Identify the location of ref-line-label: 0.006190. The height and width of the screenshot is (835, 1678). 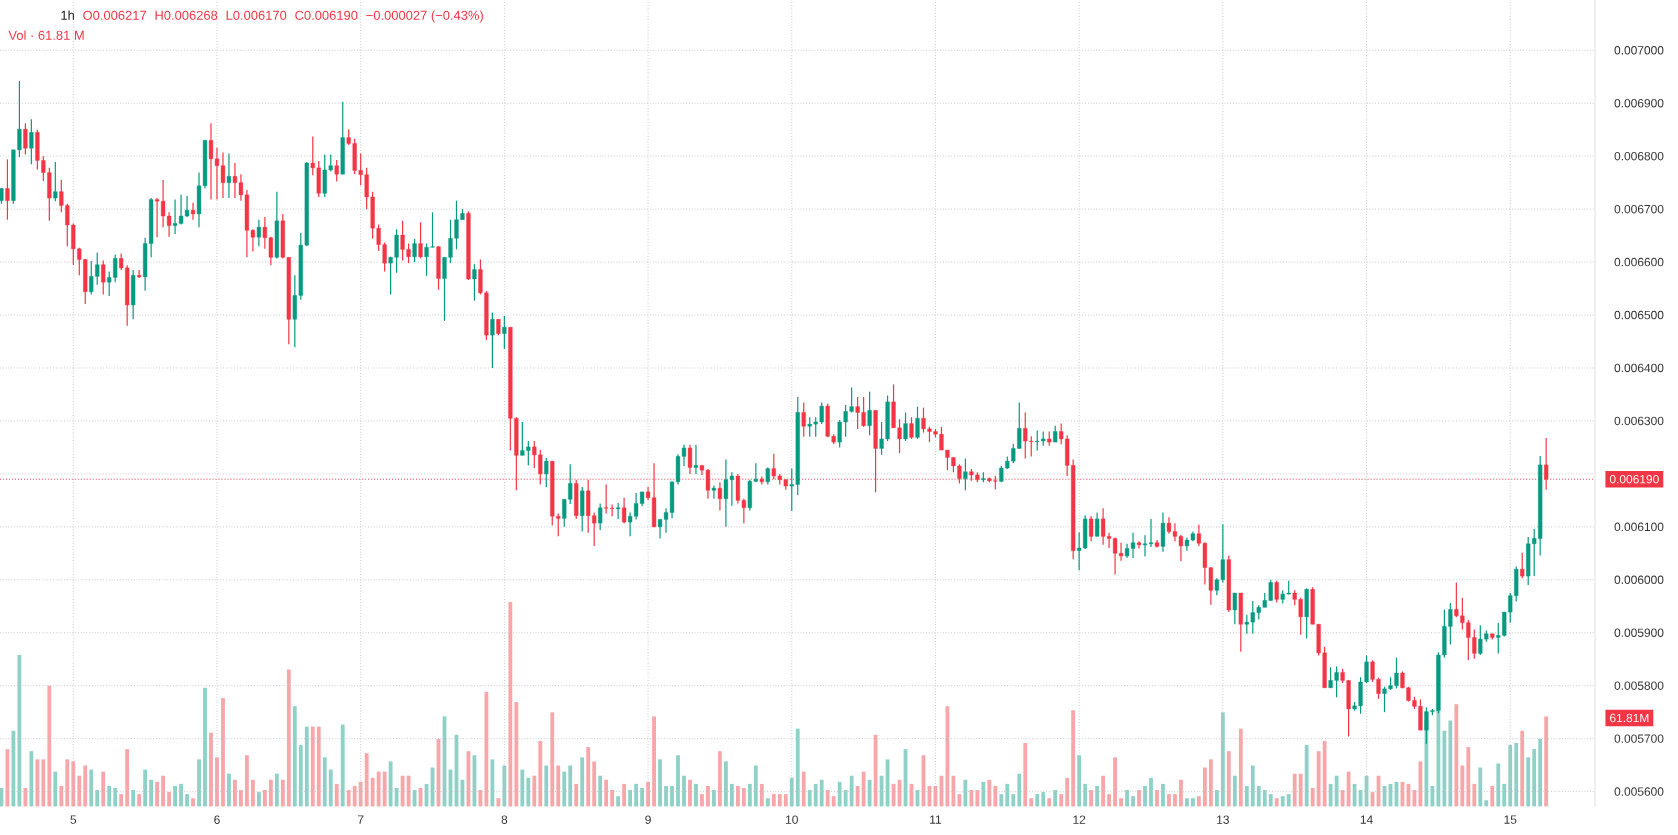
(1634, 479).